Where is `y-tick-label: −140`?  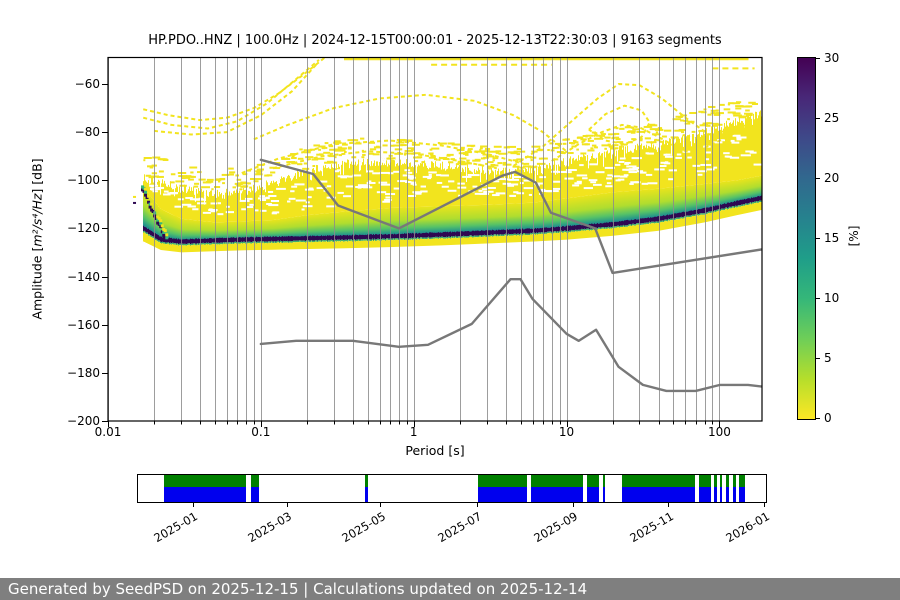
y-tick-label: −140 is located at coordinates (83, 276).